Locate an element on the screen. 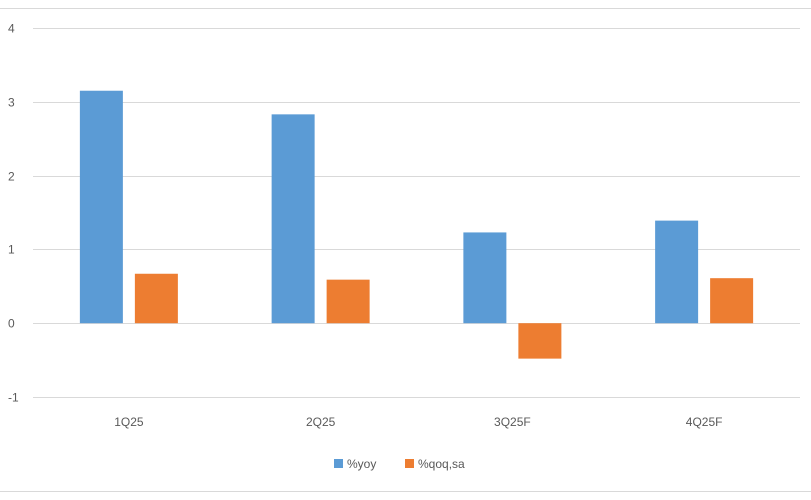 This screenshot has height=500, width=811. y-axis-ticks: -1 0 1 2 3 4 is located at coordinates (13, 213).